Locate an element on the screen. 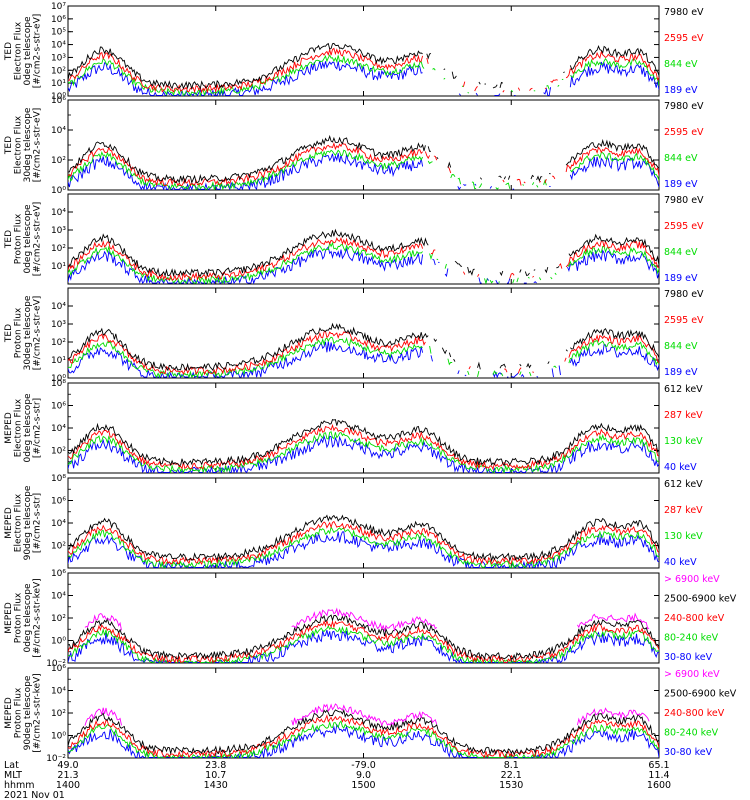 The height and width of the screenshot is (800, 750). x-tick-hhmm: 1530 is located at coordinates (511, 785).